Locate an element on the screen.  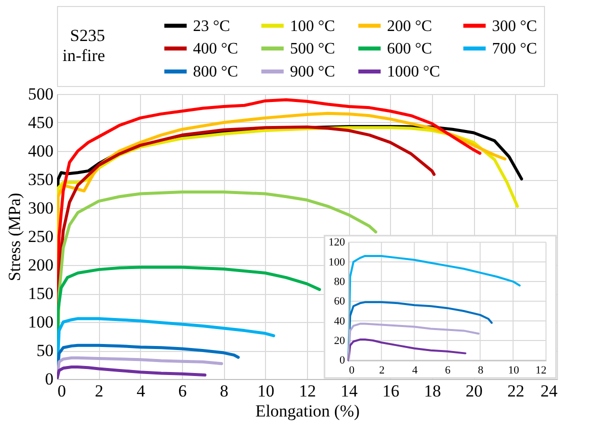
legend-label: 700 °C is located at coordinates (515, 49).